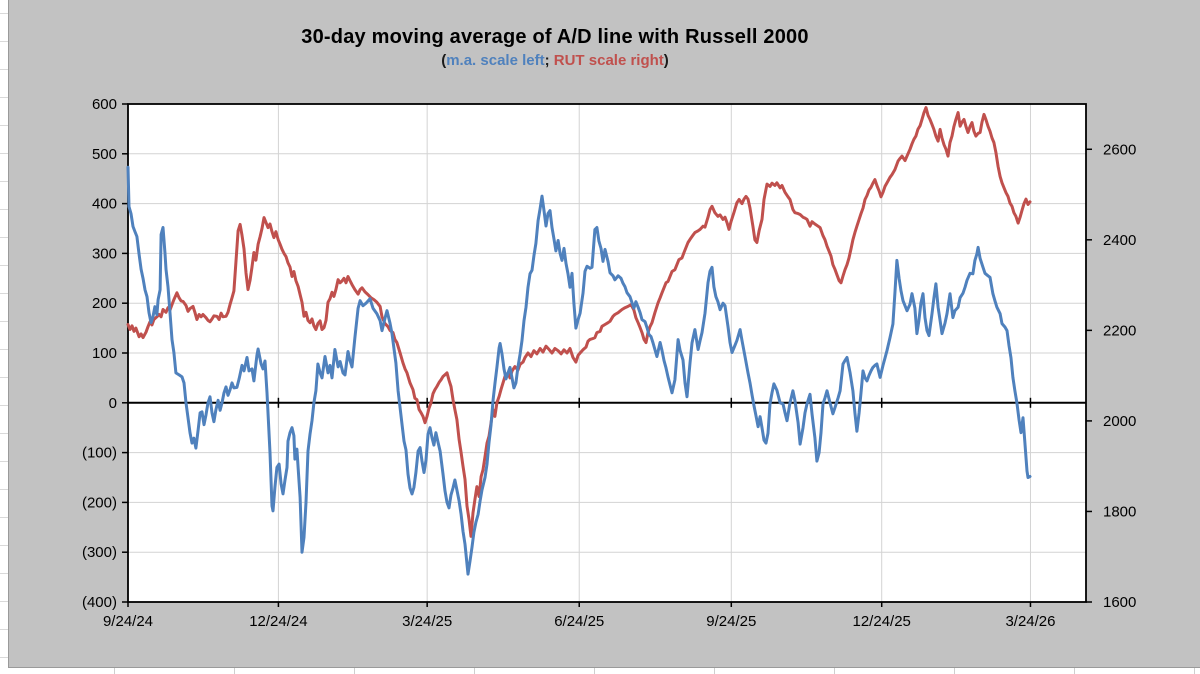  I want to click on right-axis-label: 2400, so click(1119, 240).